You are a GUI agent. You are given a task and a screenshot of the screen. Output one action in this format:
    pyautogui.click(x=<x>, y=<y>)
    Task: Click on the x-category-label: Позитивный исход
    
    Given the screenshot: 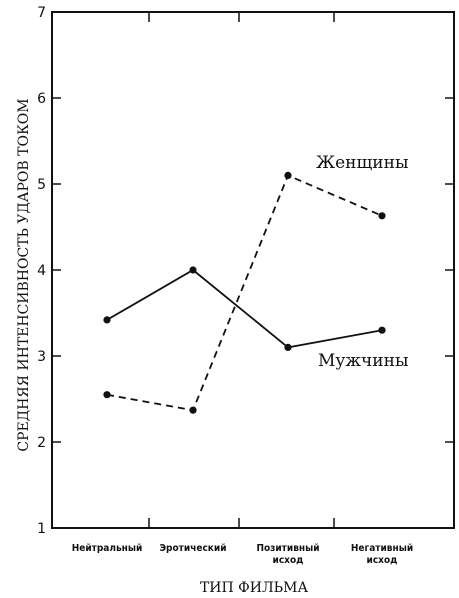 What is the action you would take?
    pyautogui.click(x=287, y=554)
    